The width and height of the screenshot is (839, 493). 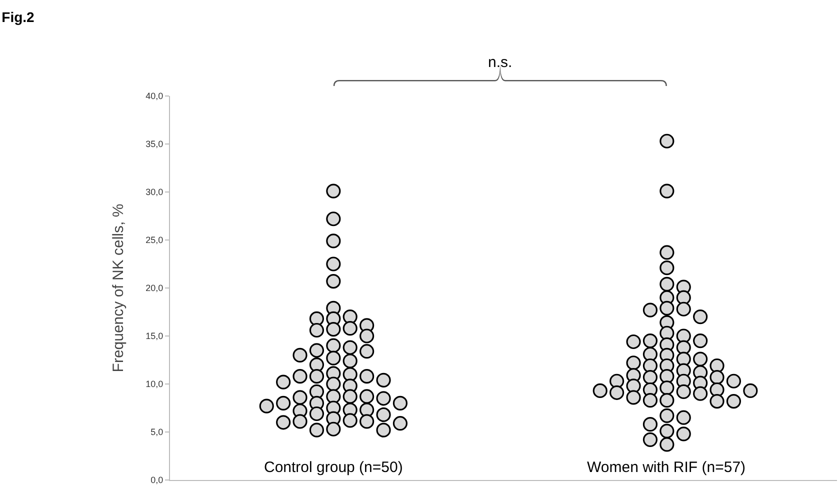 What do you see at coordinates (155, 96) in the screenshot?
I see `y-tick-label: 40,0` at bounding box center [155, 96].